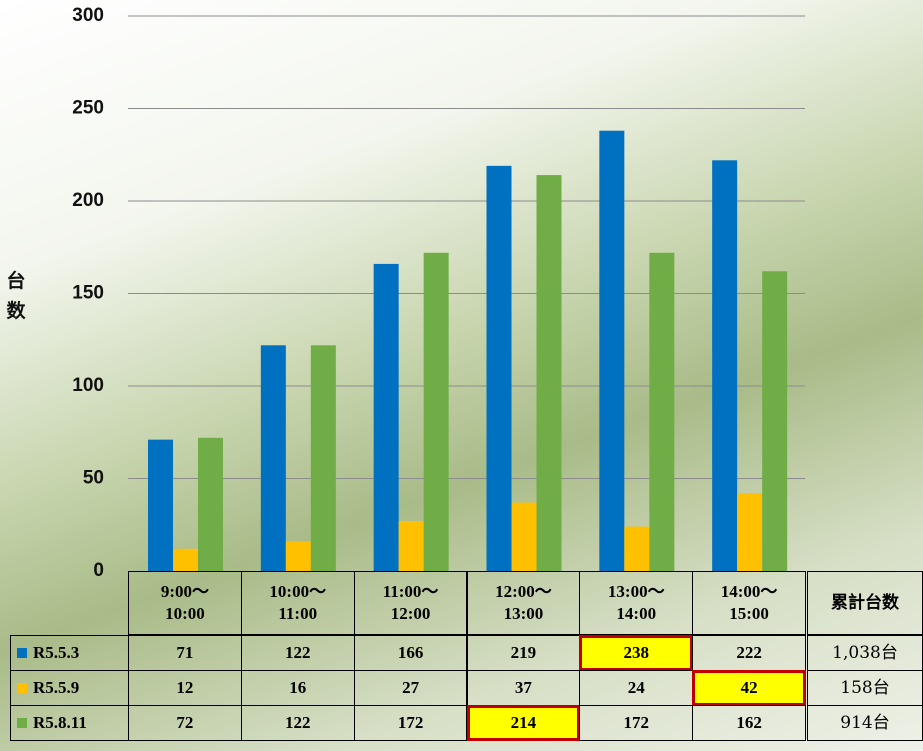  Describe the element at coordinates (88, 385) in the screenshot. I see `y-tick-label: 100` at that location.